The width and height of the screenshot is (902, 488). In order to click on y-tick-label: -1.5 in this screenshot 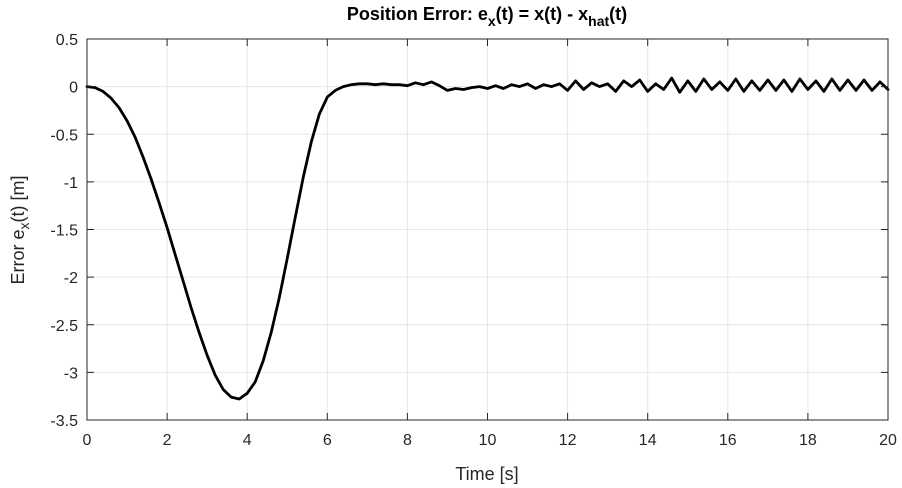, I will do `click(64, 231)`.